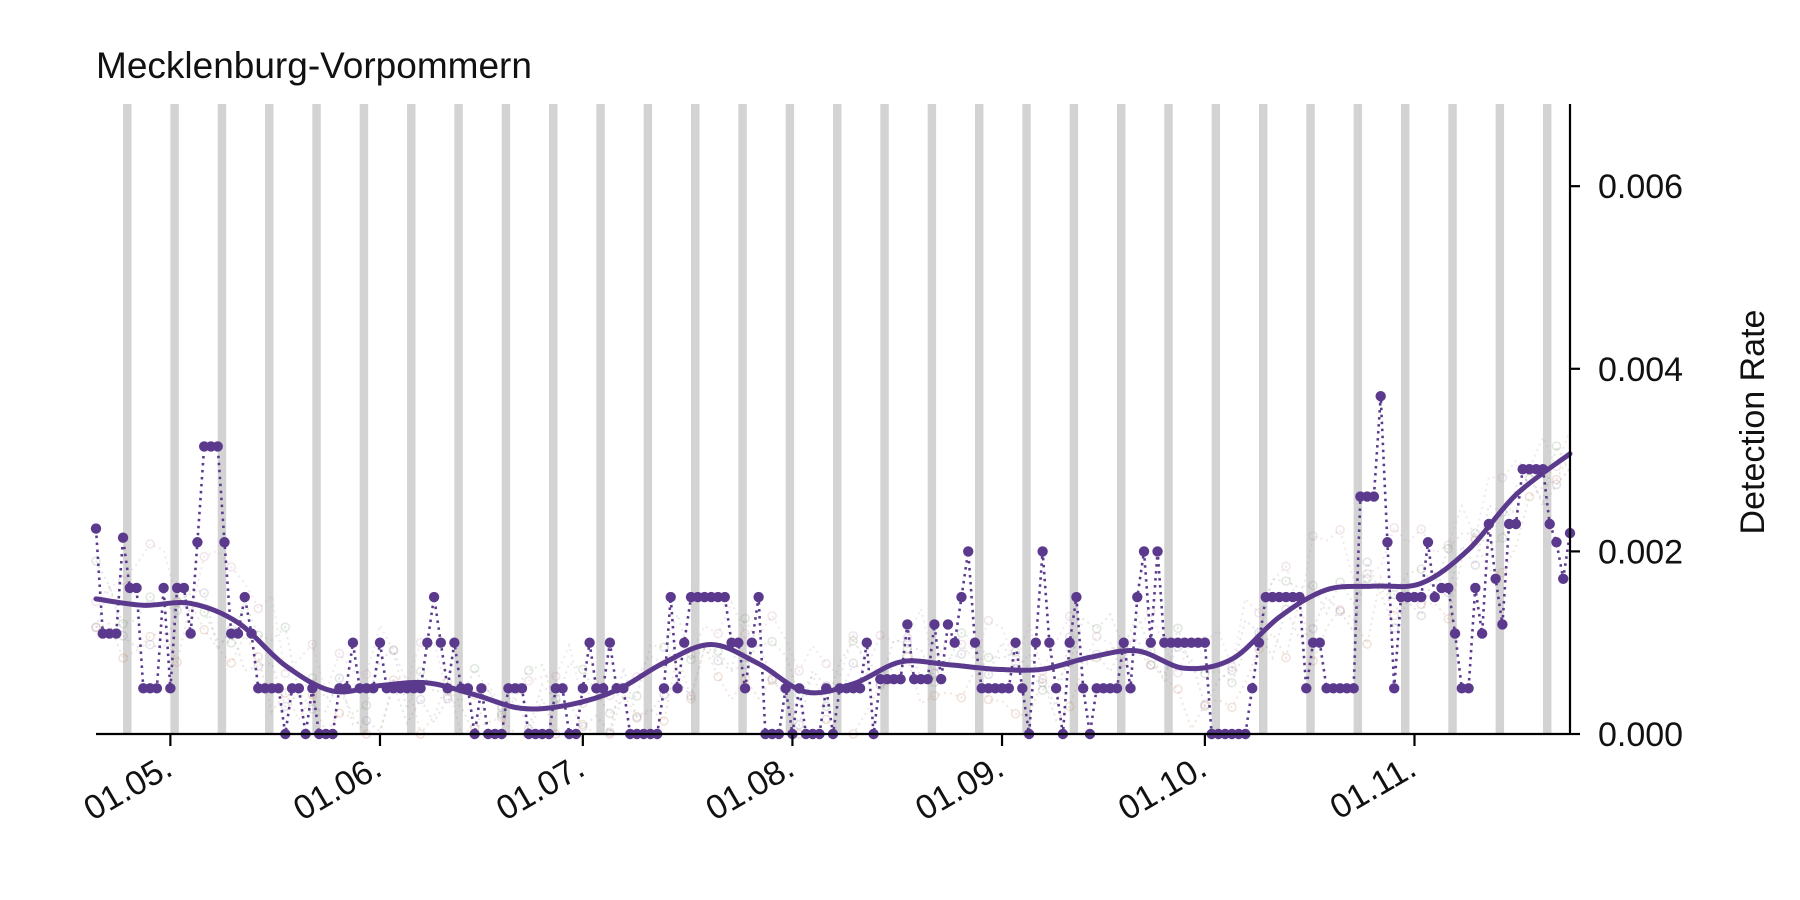 This screenshot has width=1800, height=900. Describe the element at coordinates (1162, 788) in the screenshot. I see `x-tick-label: 01.10.` at that location.